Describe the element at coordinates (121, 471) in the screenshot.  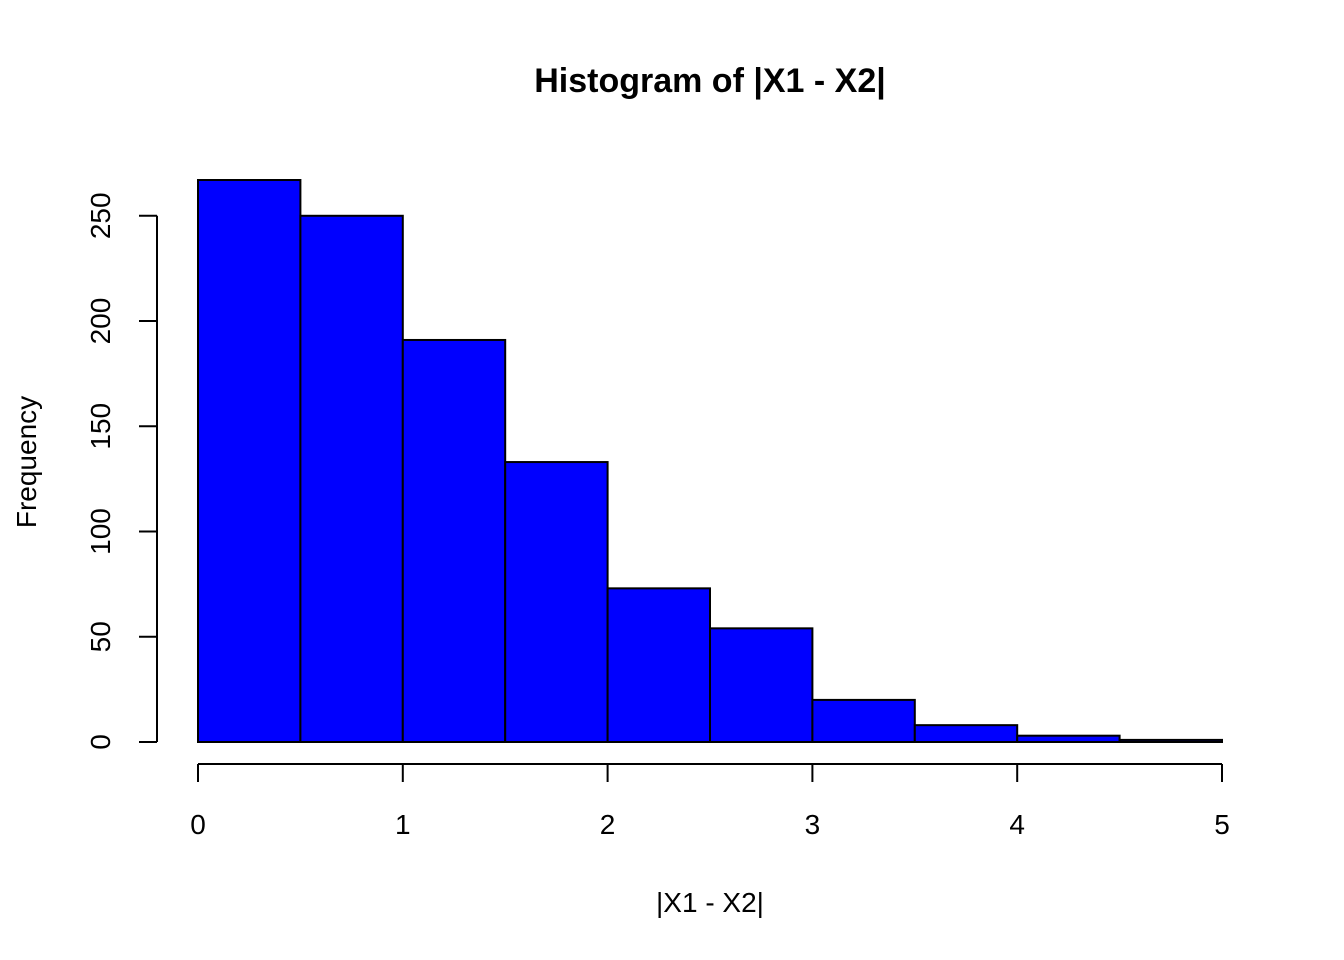
I see `y-axis: 0 50 100 150 200 250` at that location.